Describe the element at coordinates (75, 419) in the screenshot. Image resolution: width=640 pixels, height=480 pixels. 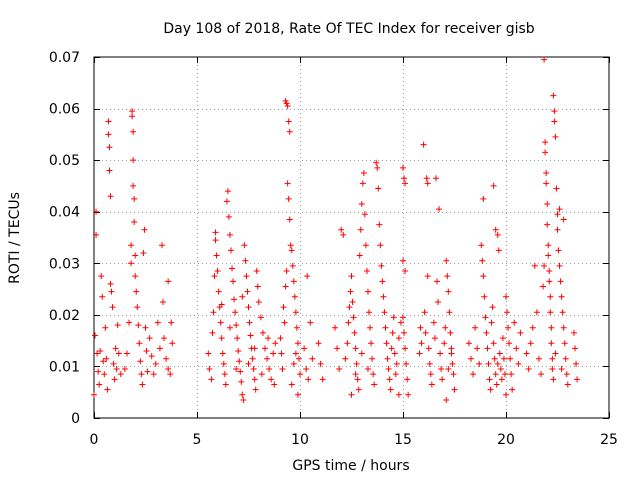
I see `y-tick-label: 0` at that location.